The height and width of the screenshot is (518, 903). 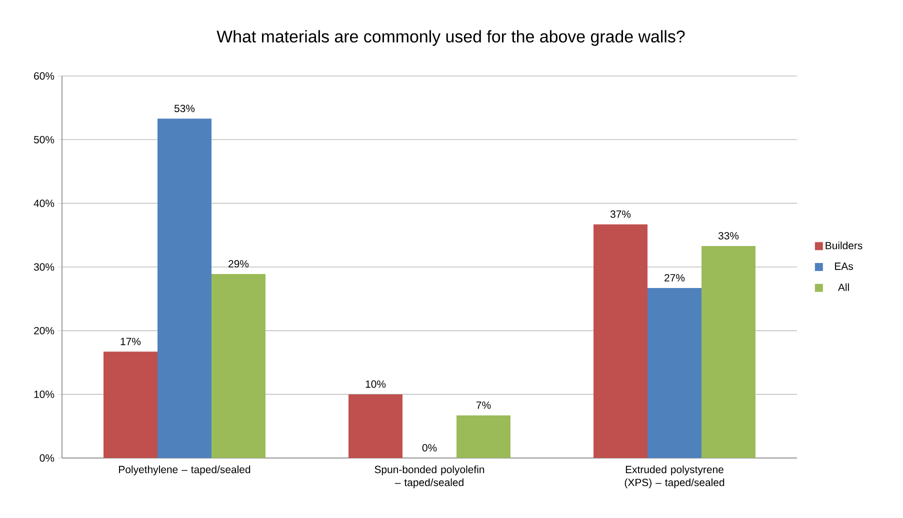 What do you see at coordinates (184, 108) in the screenshot?
I see `data-label: 53%` at bounding box center [184, 108].